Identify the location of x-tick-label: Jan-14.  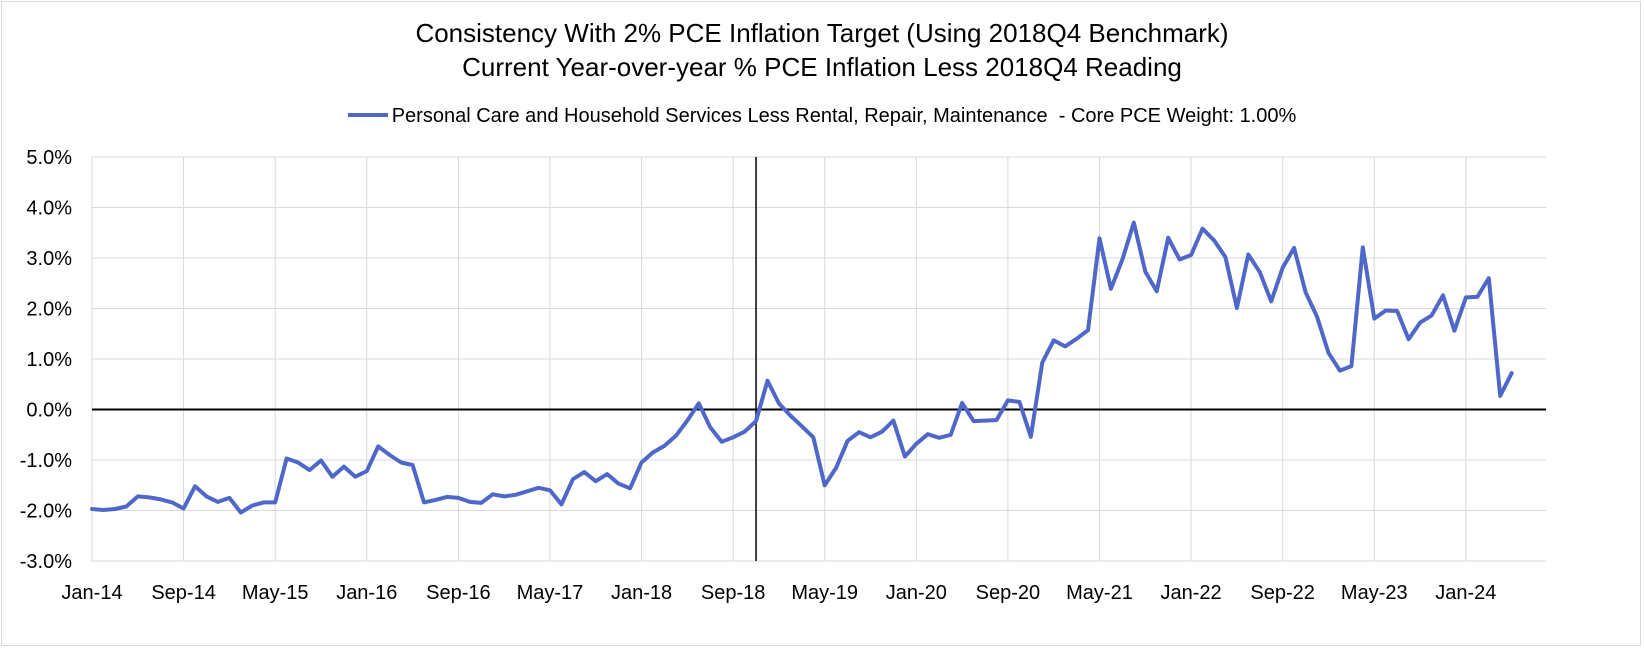
(91, 593).